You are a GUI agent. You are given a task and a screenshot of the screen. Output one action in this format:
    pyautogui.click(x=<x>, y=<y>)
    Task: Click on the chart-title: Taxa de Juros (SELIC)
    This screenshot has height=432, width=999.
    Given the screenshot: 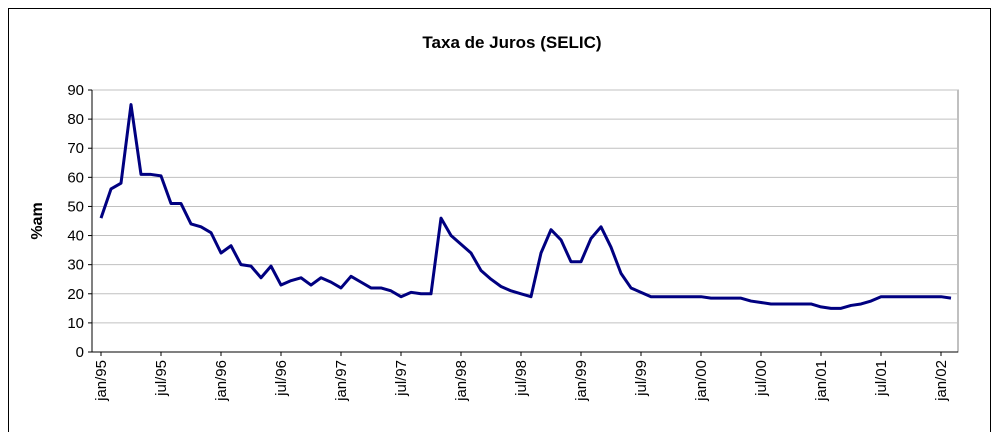 What is the action you would take?
    pyautogui.click(x=511, y=42)
    